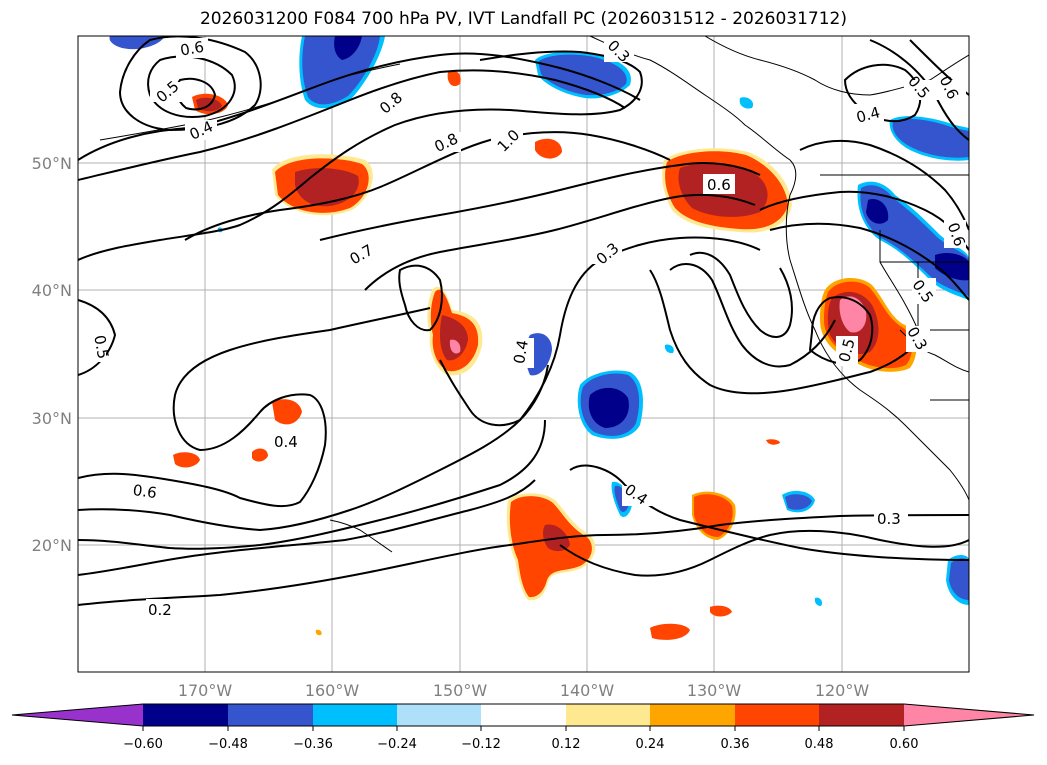 The image size is (1047, 765). I want to click on colorbar-tick-label: 0.36, so click(735, 744).